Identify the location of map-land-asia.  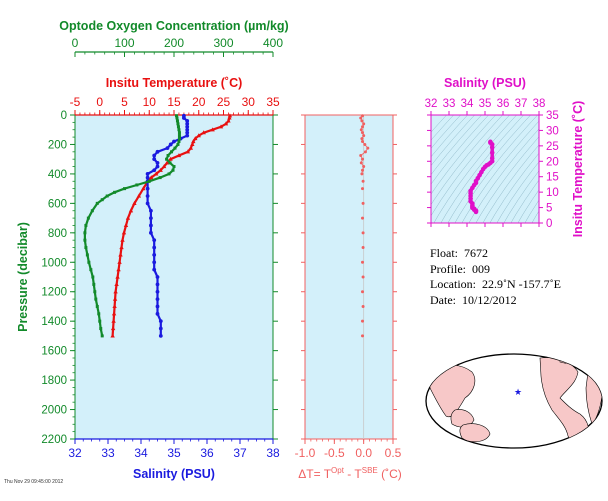
(452, 391).